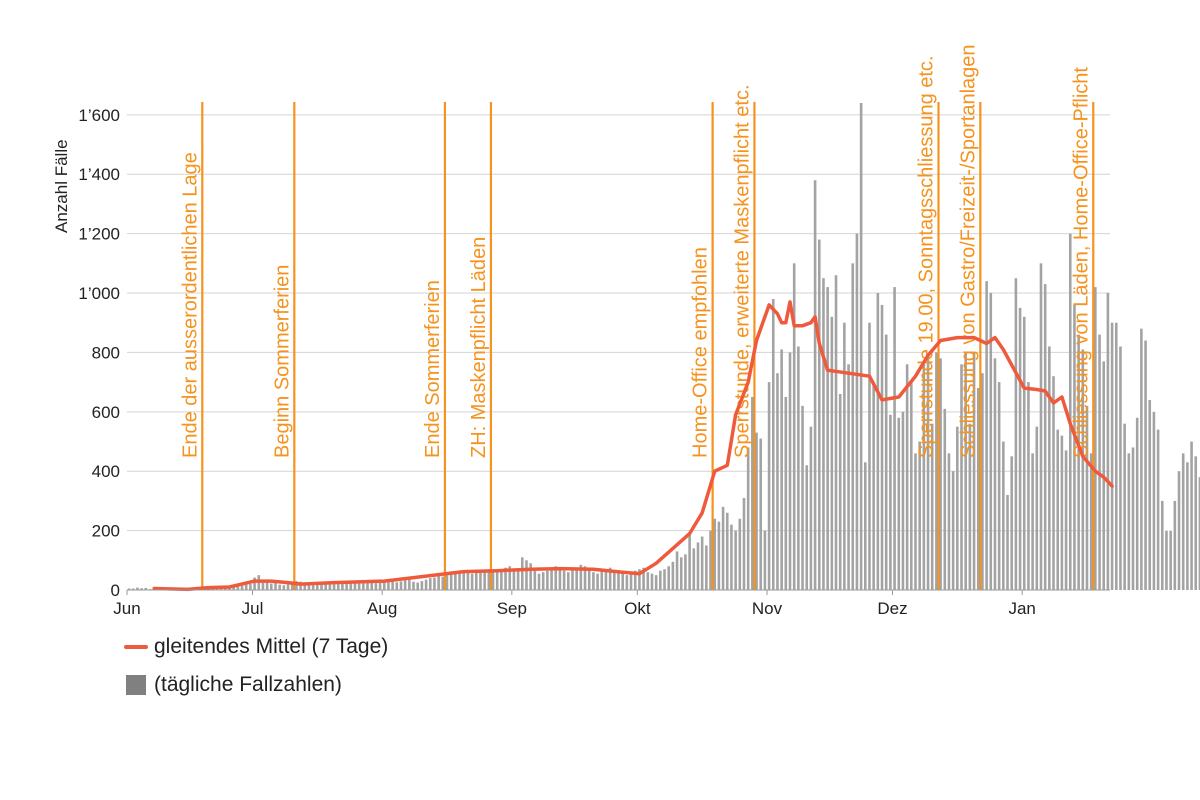  What do you see at coordinates (106, 352) in the screenshot?
I see `y-tick-label: 800` at bounding box center [106, 352].